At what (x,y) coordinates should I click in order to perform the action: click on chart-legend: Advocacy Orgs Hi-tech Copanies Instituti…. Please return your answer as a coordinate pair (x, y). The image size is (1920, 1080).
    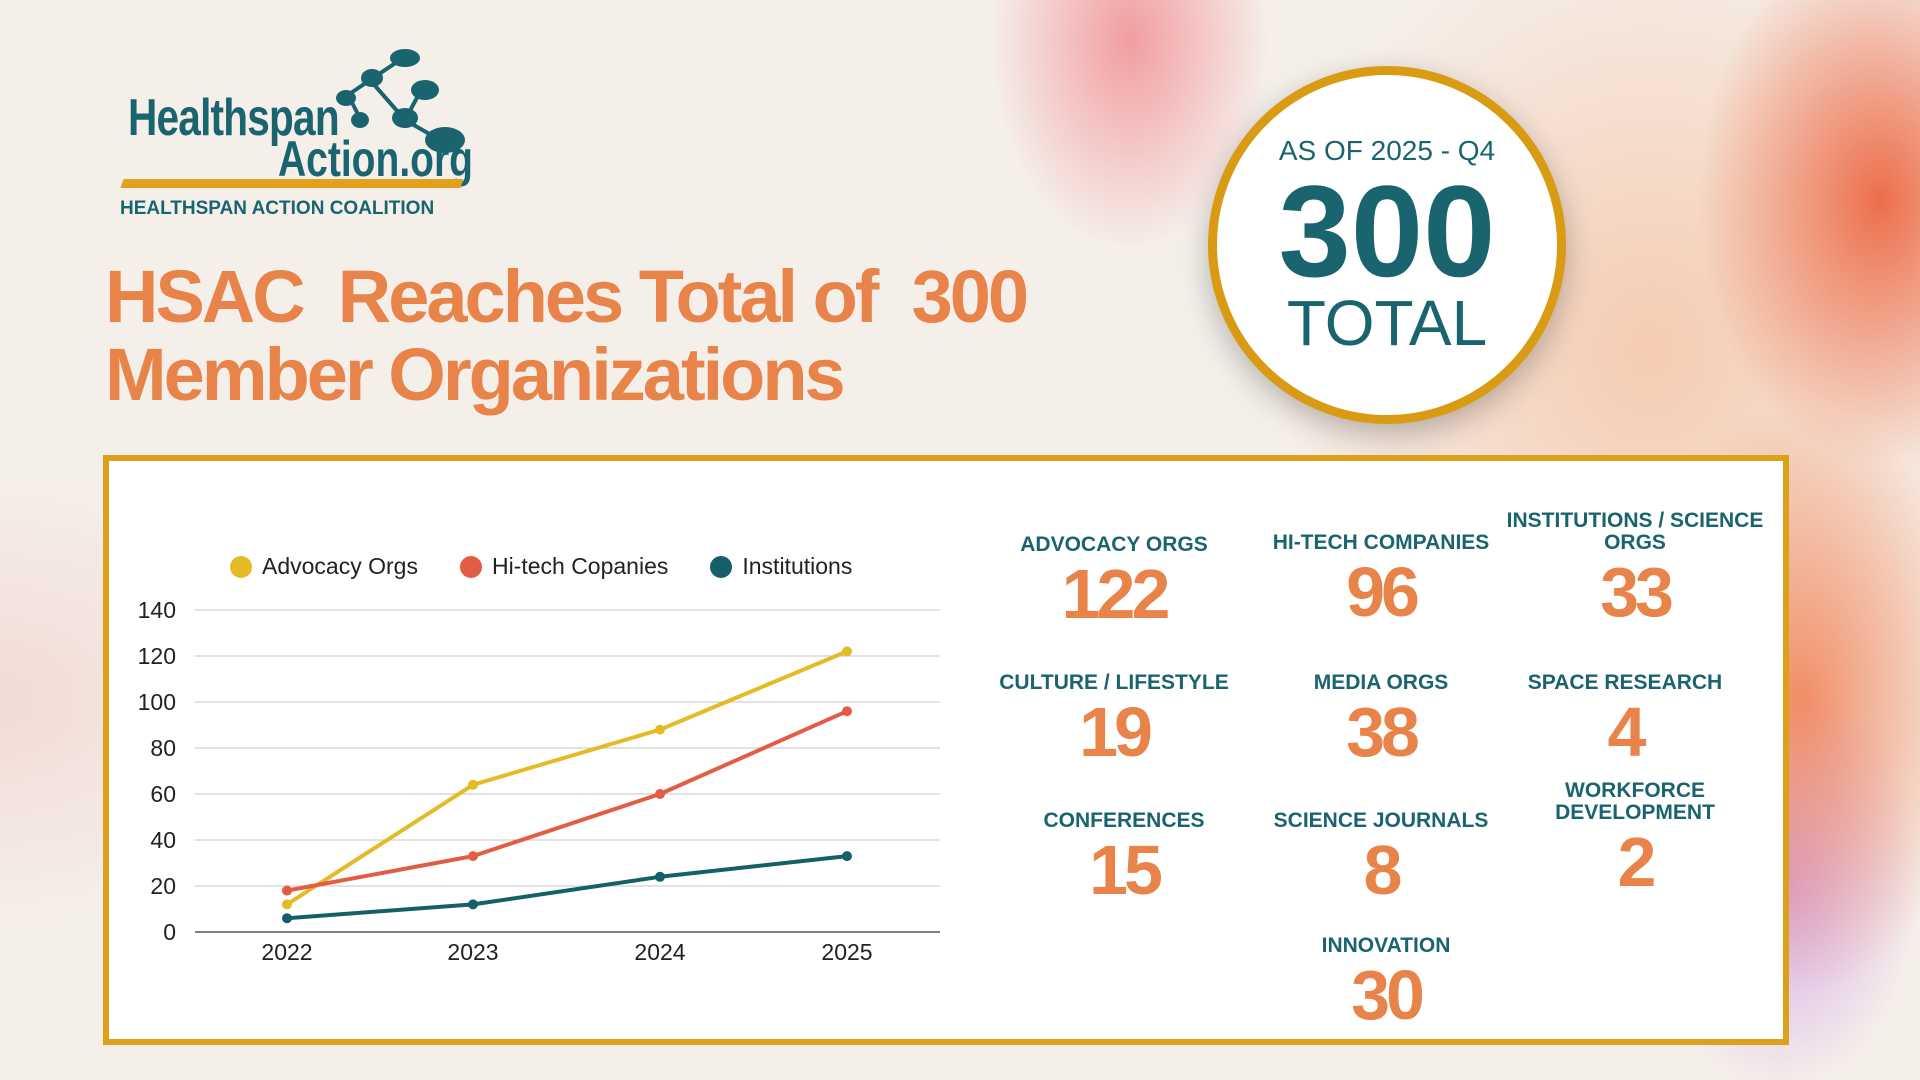
    Looking at the image, I should click on (541, 566).